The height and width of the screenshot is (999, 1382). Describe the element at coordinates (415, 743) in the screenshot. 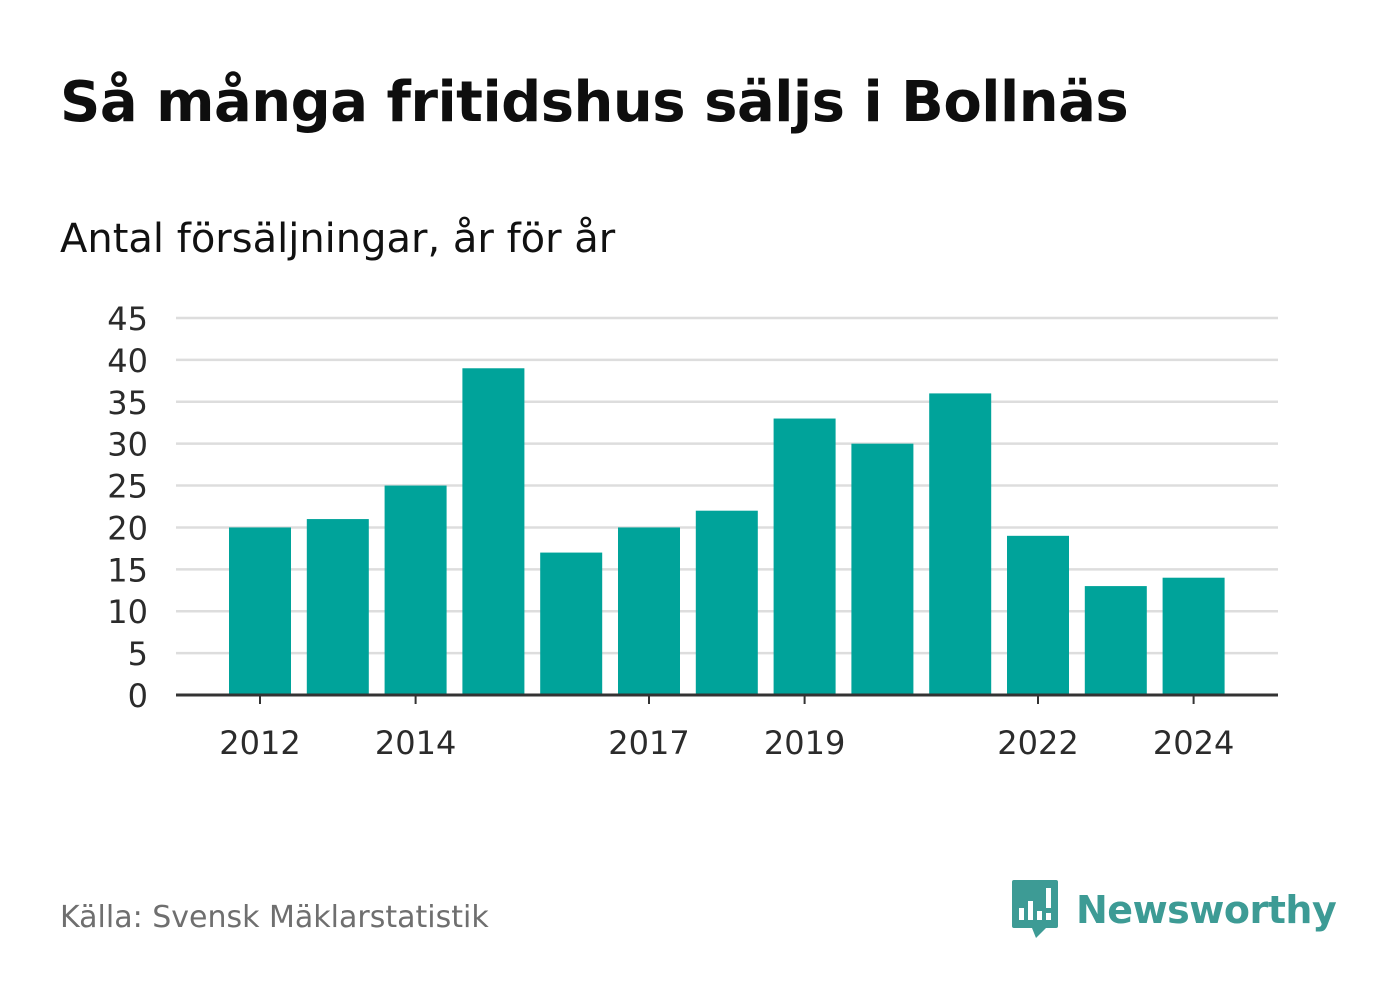

I see `x-tick-label: 2014` at that location.